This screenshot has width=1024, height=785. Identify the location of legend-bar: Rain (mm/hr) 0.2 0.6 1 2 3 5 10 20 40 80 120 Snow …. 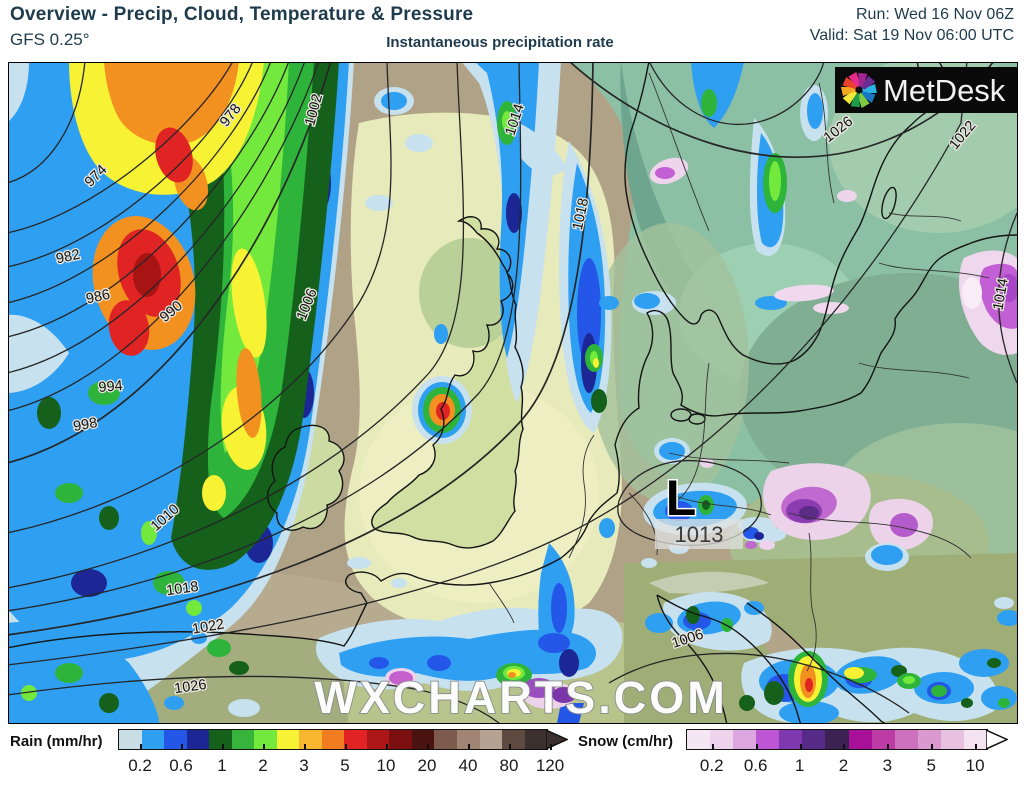
(512, 756).